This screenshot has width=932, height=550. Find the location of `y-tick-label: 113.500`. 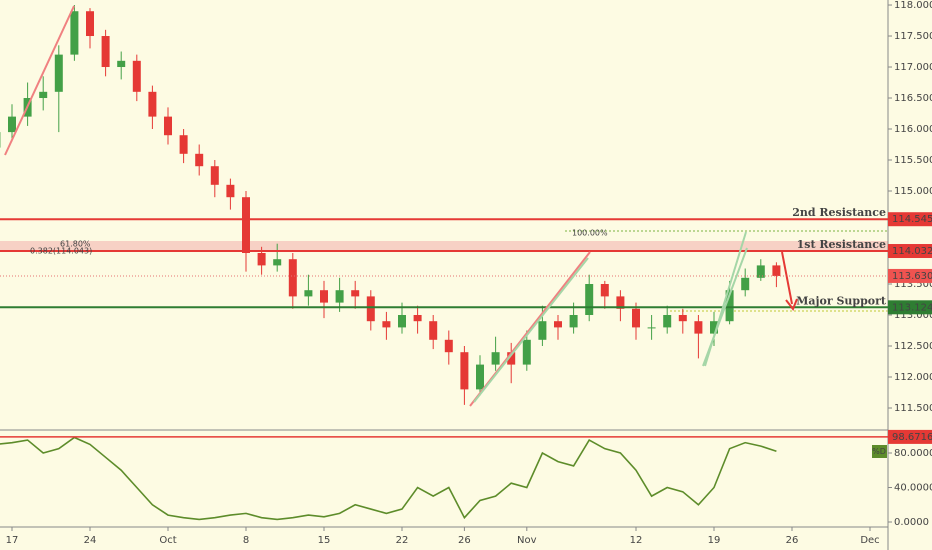

y-tick-label: 113.500 is located at coordinates (913, 284).